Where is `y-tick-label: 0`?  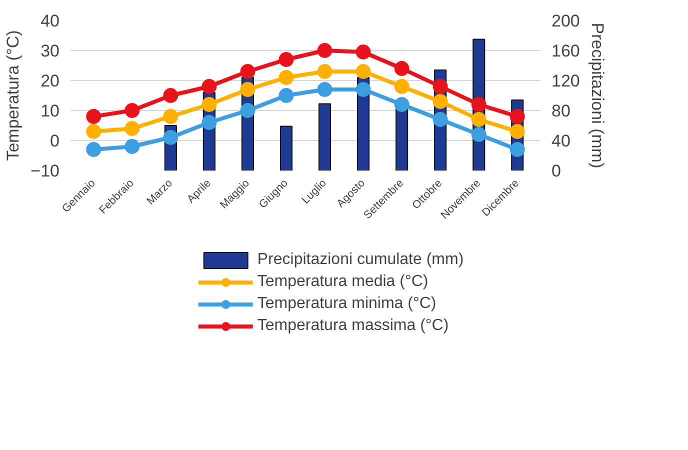
y-tick-label: 0 is located at coordinates (55, 141).